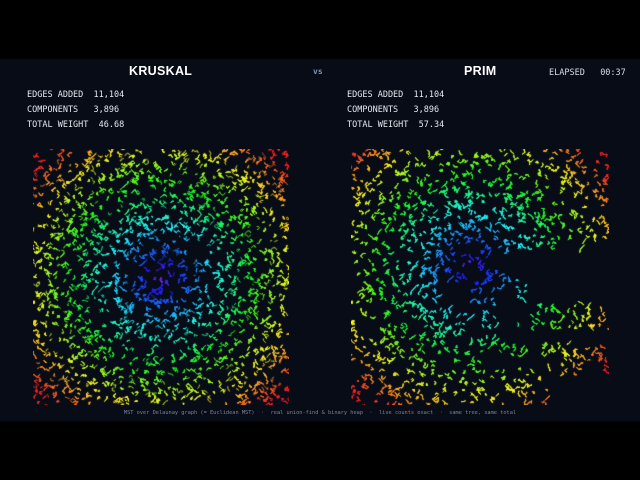  What do you see at coordinates (431, 125) in the screenshot?
I see `stat-value: 57.34` at bounding box center [431, 125].